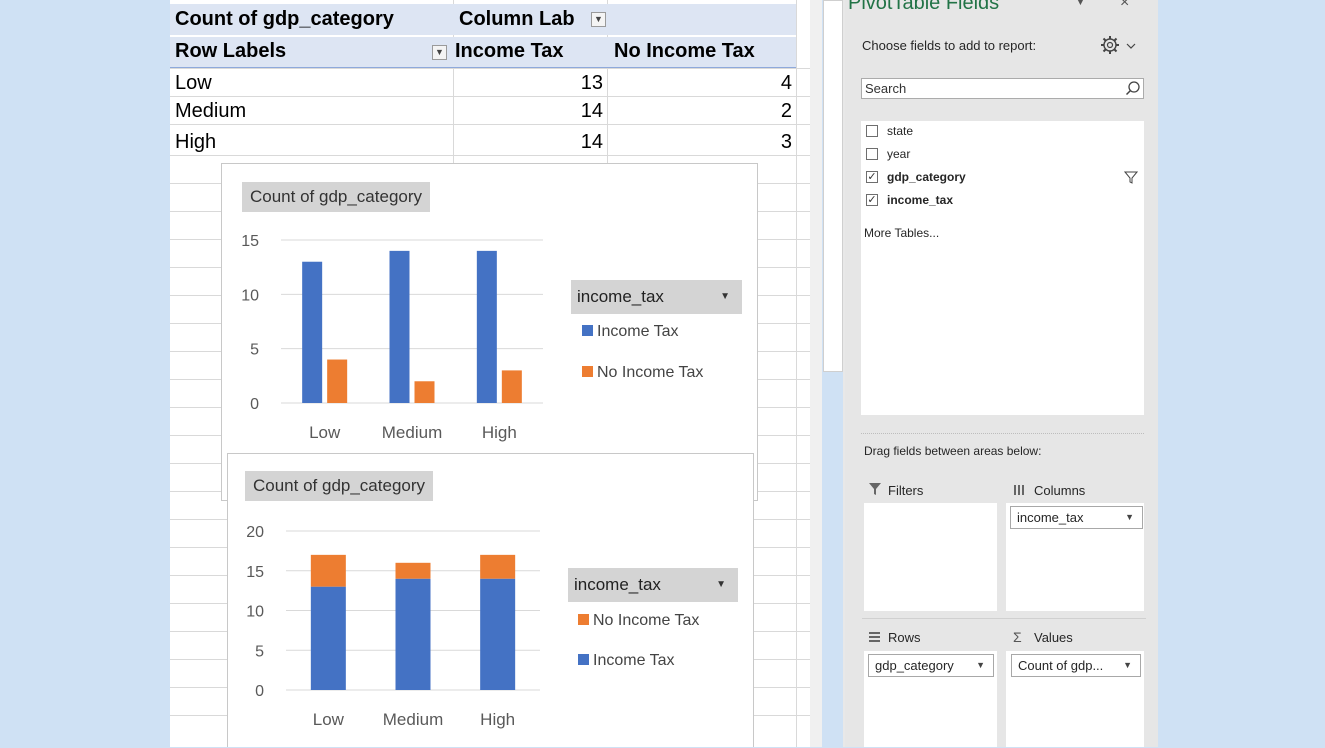  I want to click on rows-icon, so click(874, 637).